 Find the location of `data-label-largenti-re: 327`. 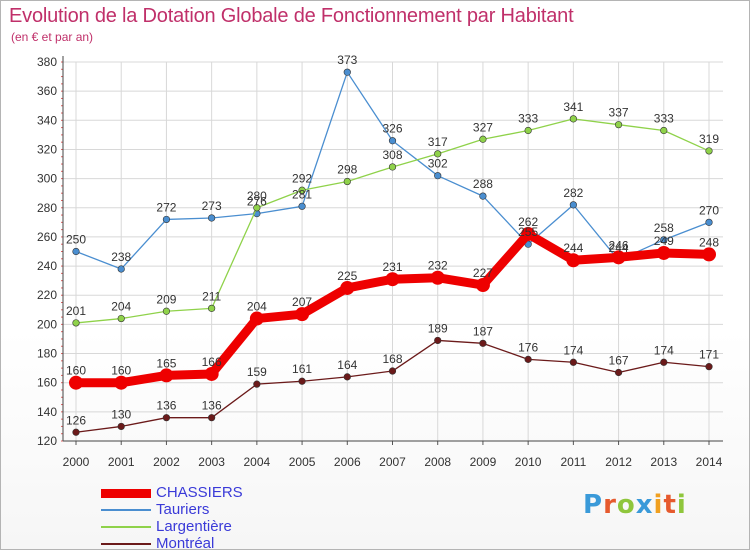

data-label-largenti-re: 327 is located at coordinates (483, 127).